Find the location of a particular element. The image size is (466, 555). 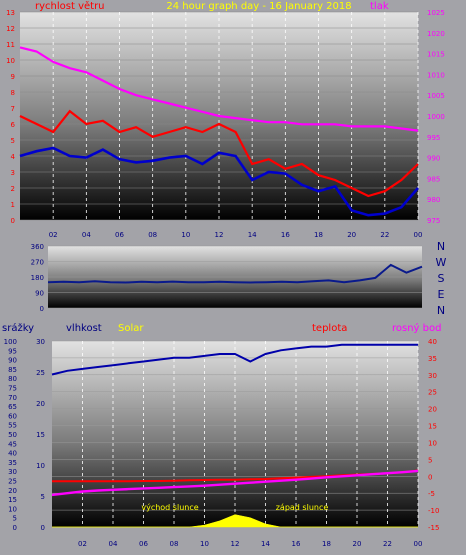

compass-label: S is located at coordinates (441, 278).